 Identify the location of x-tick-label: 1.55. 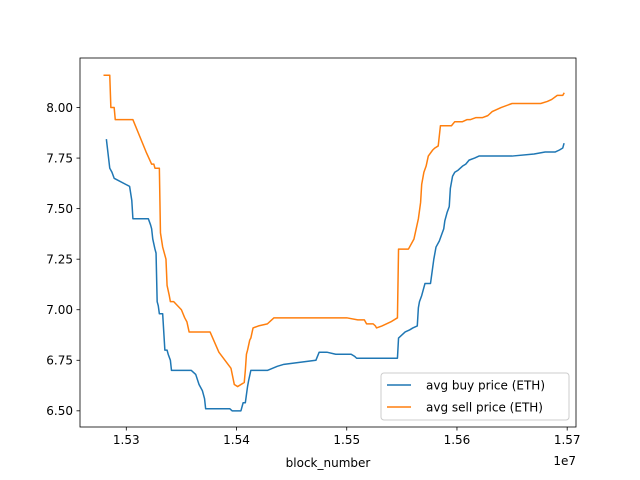
(346, 440).